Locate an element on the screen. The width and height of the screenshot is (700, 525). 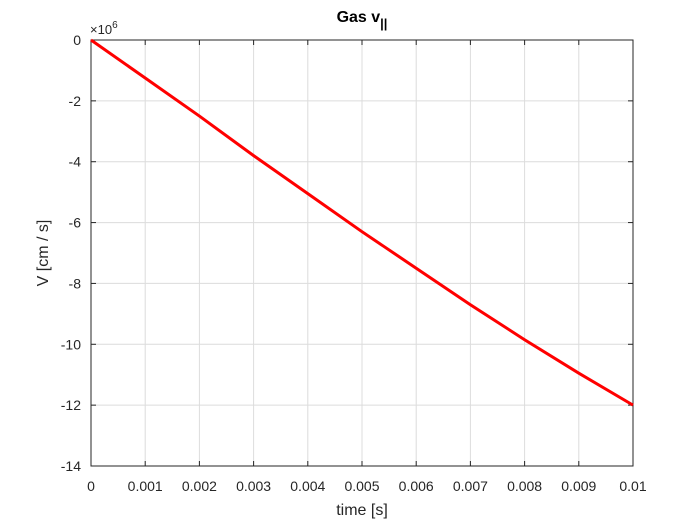
x-tick-label: 0 is located at coordinates (91, 486).